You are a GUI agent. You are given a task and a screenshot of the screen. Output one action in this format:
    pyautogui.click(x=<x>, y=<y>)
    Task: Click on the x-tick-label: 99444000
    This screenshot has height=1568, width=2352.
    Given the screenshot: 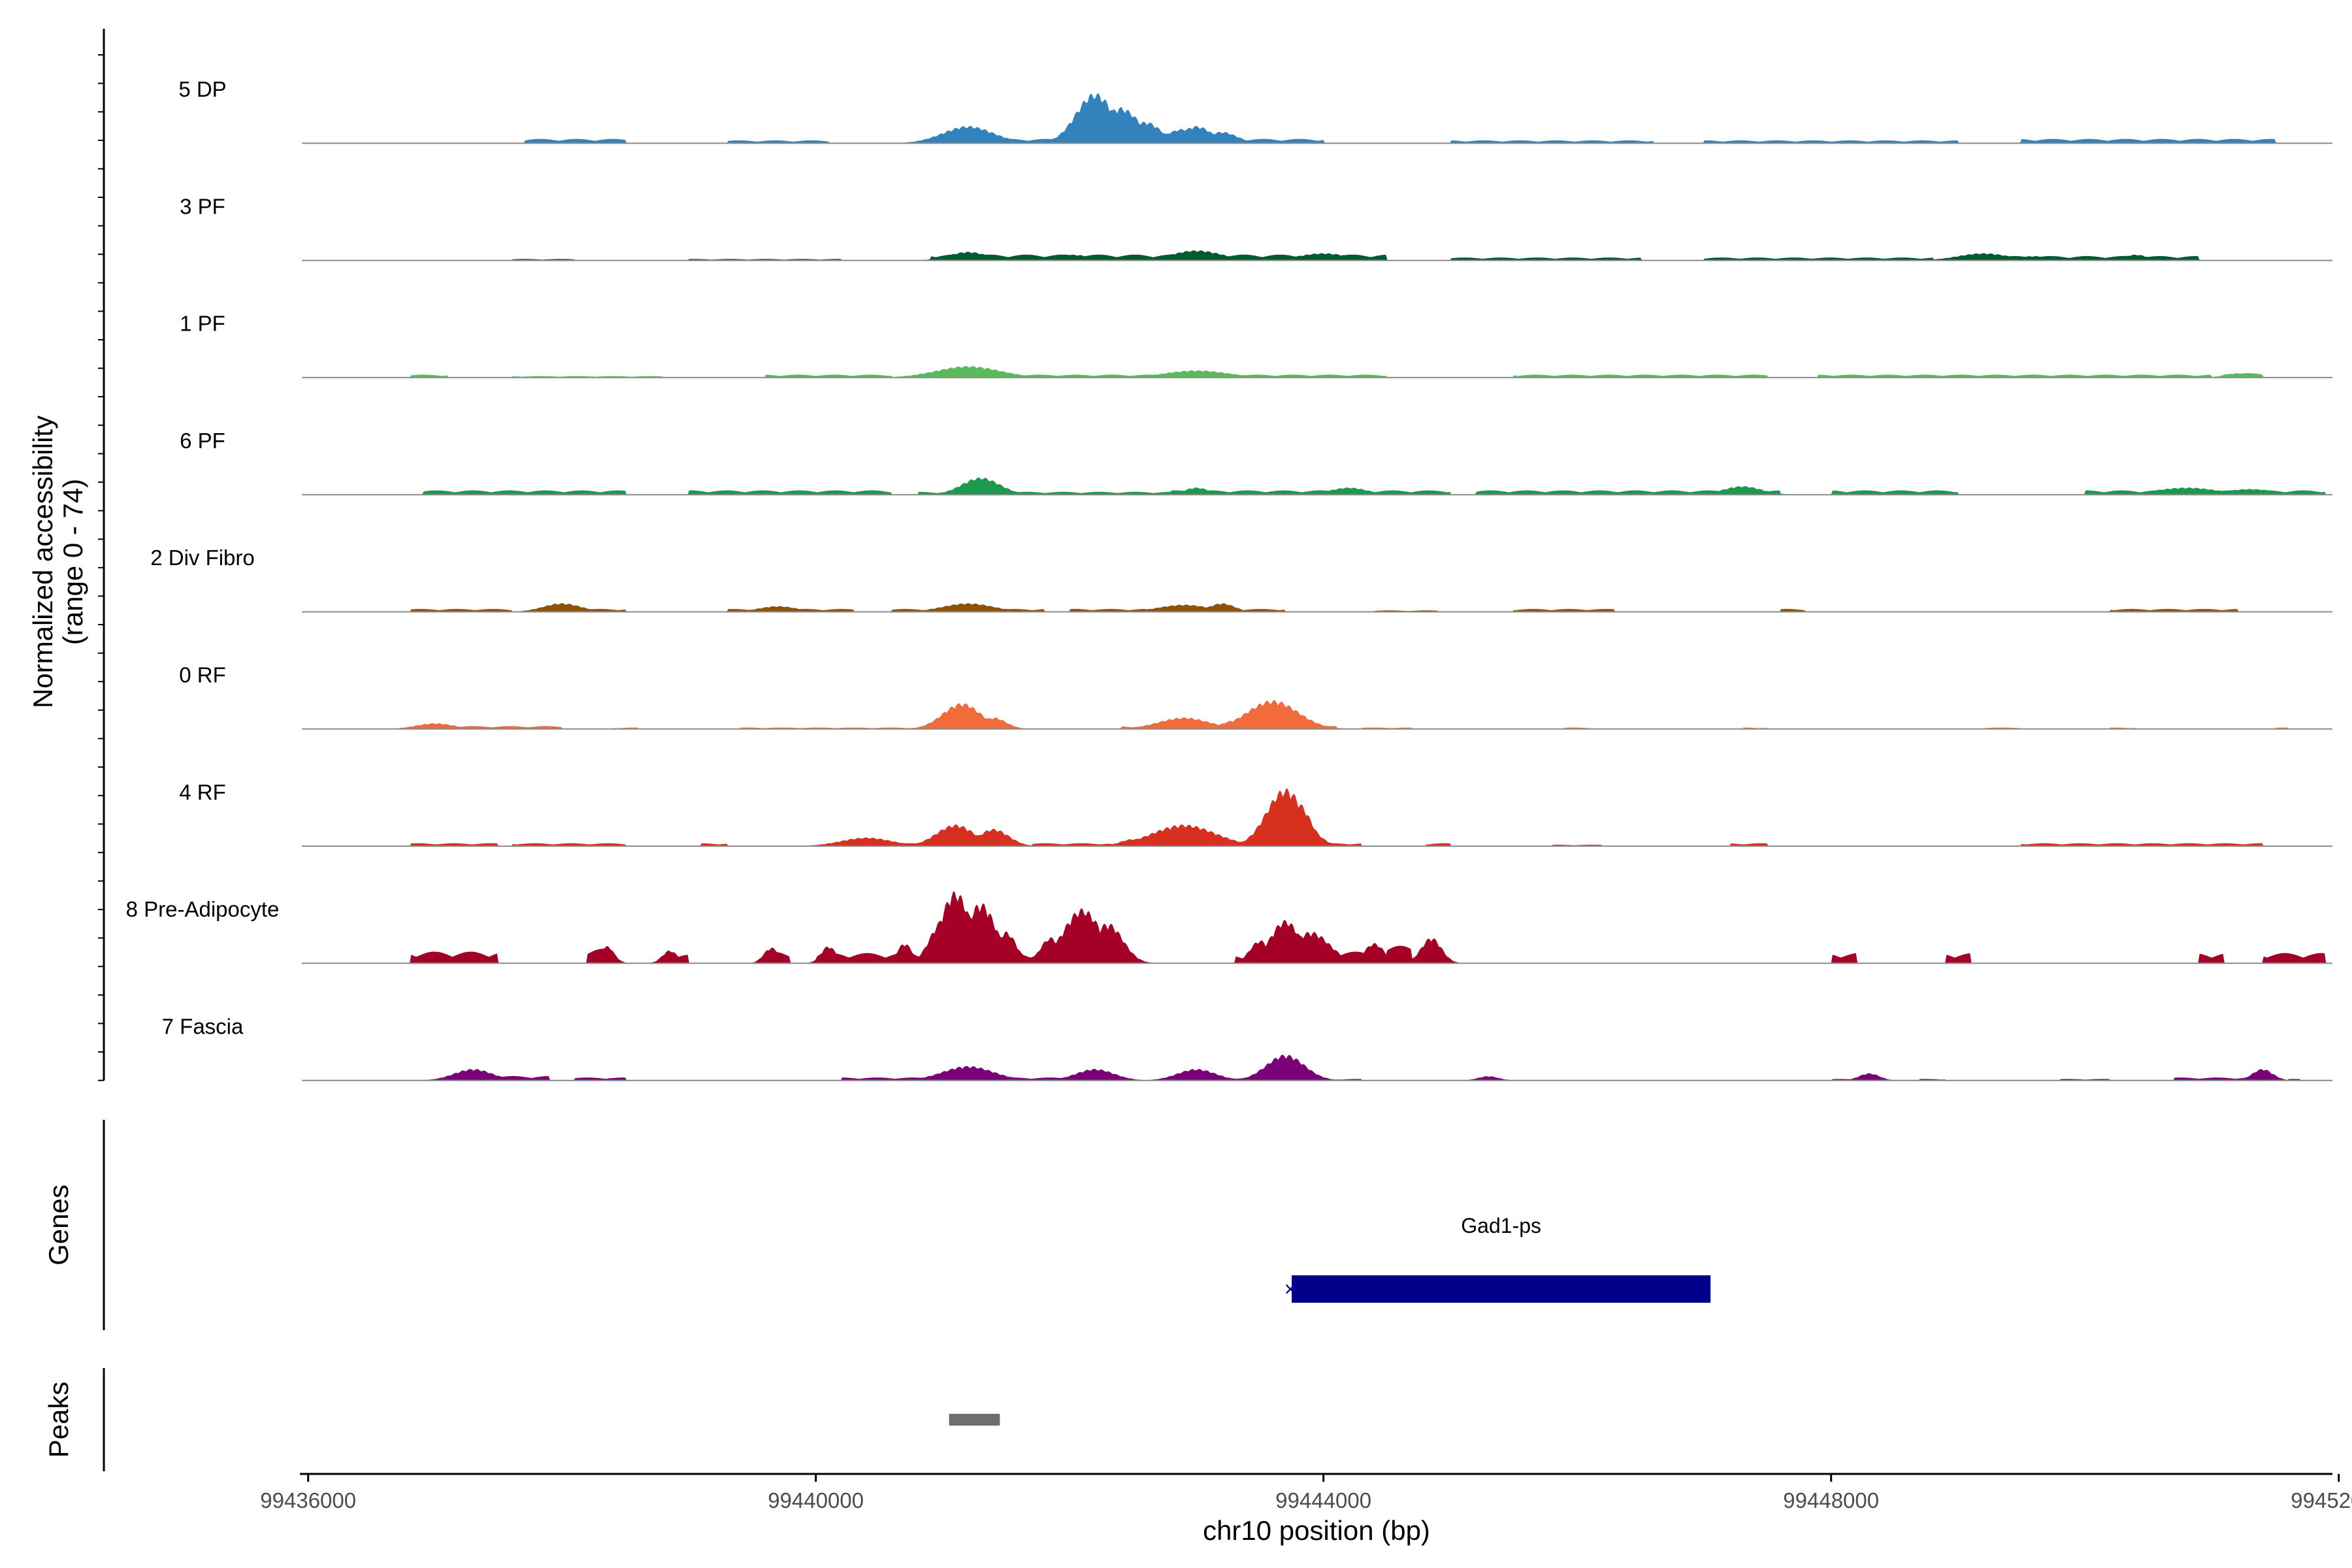 What is the action you would take?
    pyautogui.click(x=1323, y=1500)
    